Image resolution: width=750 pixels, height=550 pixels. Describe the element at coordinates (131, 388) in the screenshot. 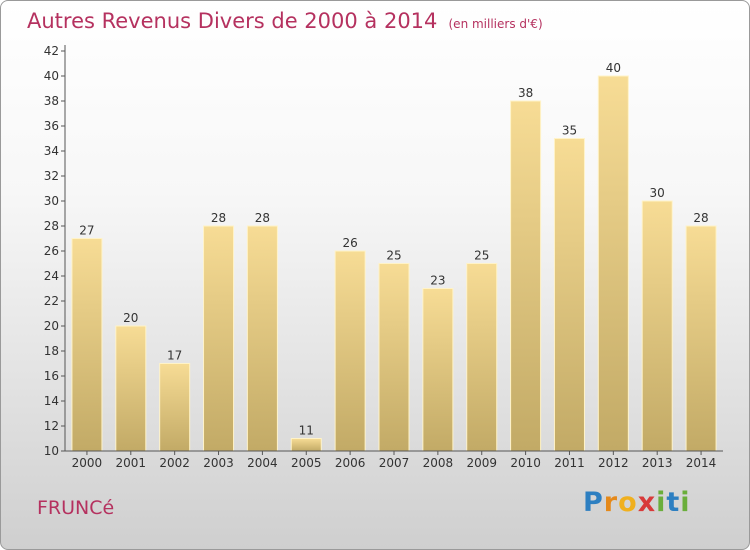

I see `bar-2001` at that location.